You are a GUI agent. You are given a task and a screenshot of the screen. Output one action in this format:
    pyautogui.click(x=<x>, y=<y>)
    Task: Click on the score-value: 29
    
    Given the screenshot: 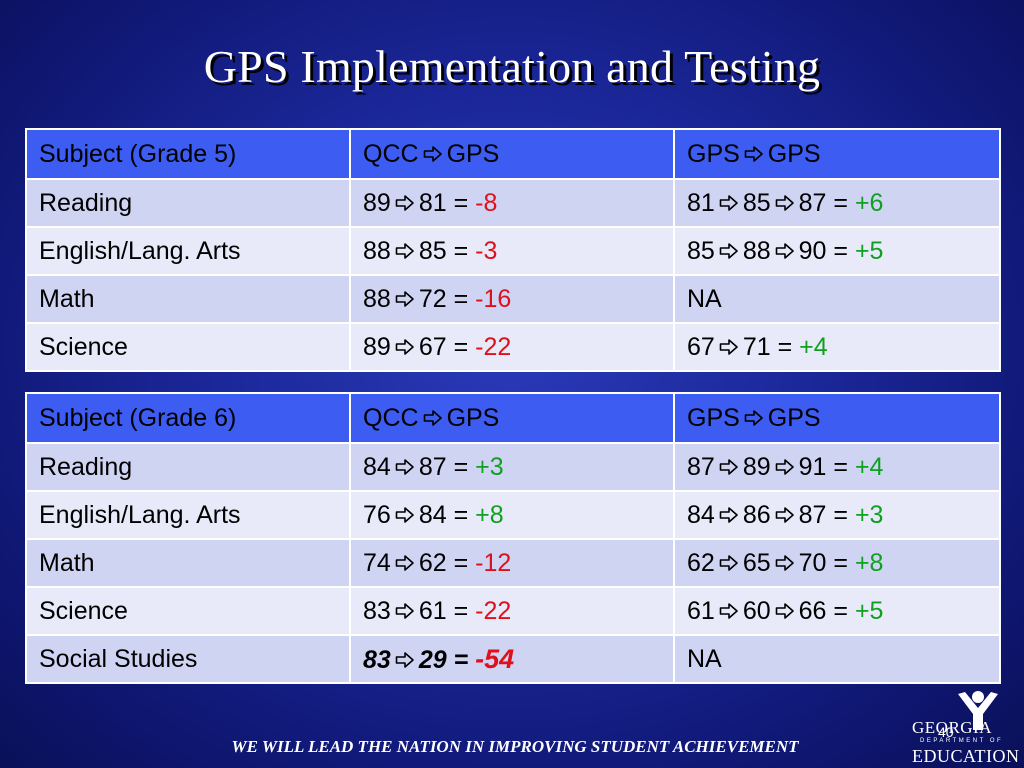 What is the action you would take?
    pyautogui.click(x=432, y=659)
    